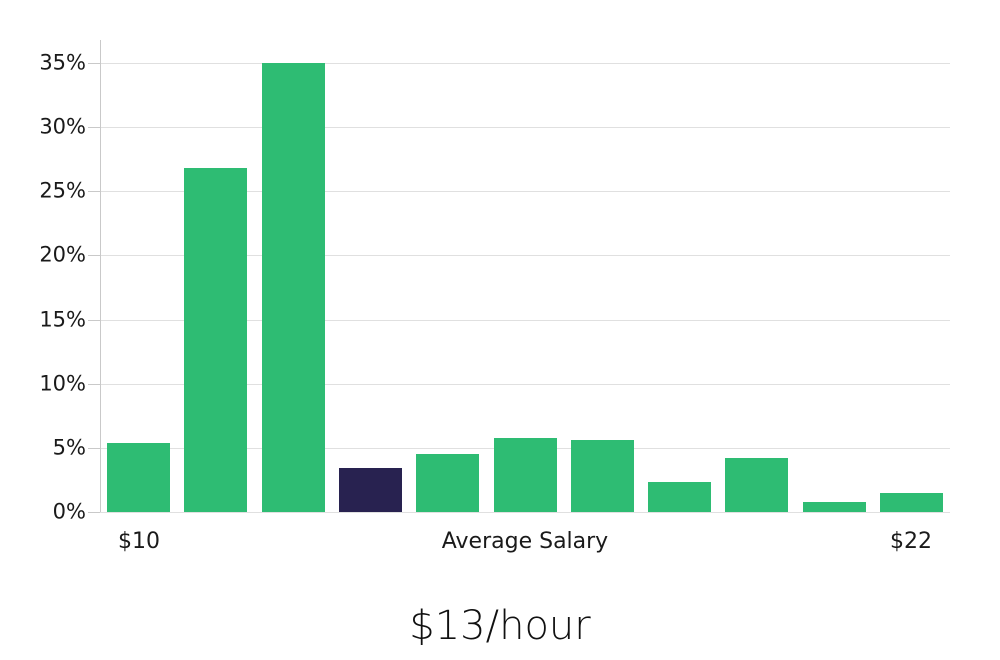 Image resolution: width=1000 pixels, height=660 pixels. Describe the element at coordinates (525, 541) in the screenshot. I see `x-tick-label: Average Salary` at that location.